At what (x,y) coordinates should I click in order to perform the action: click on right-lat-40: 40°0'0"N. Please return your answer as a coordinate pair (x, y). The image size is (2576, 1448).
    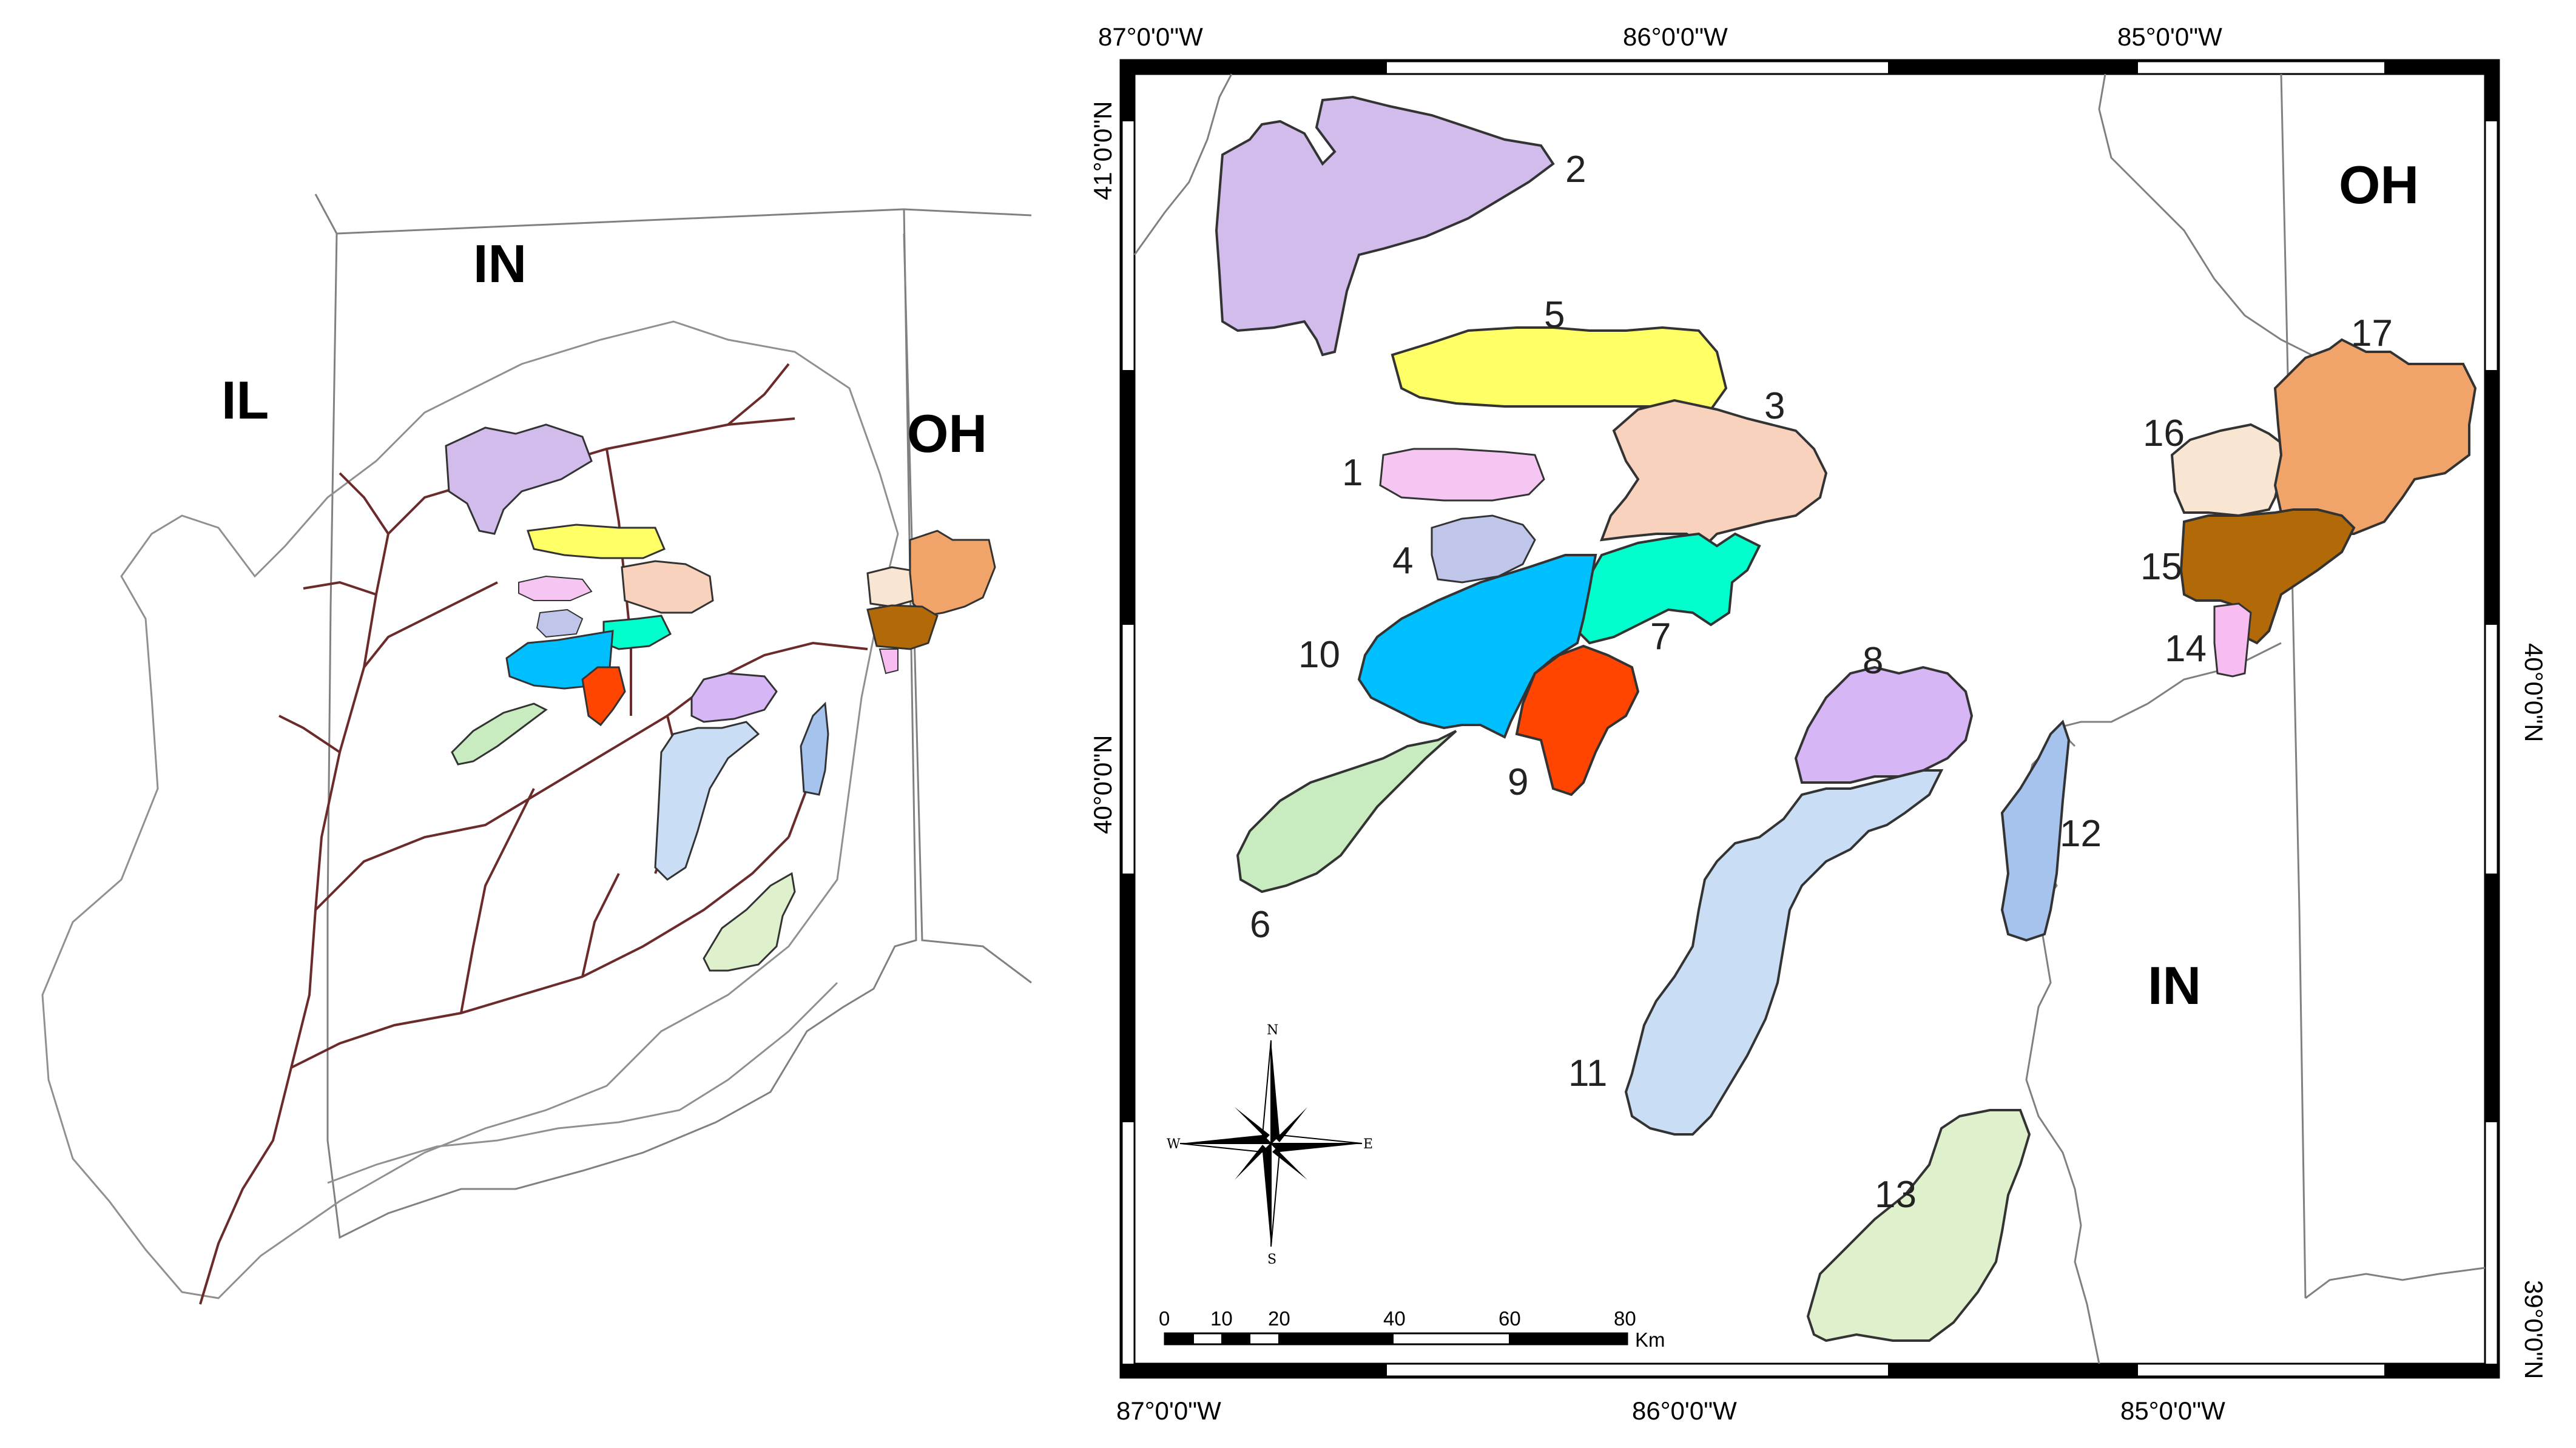
    Looking at the image, I should click on (2534, 693).